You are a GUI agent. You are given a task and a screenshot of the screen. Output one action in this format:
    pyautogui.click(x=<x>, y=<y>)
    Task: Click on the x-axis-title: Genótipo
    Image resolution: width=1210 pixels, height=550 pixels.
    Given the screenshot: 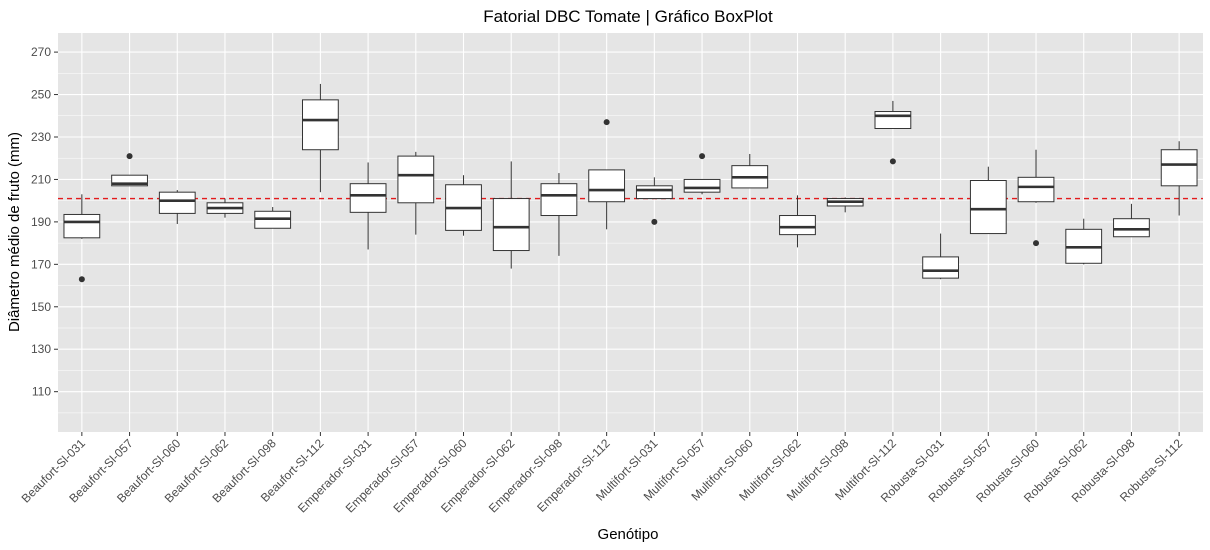 What is the action you would take?
    pyautogui.click(x=628, y=534)
    